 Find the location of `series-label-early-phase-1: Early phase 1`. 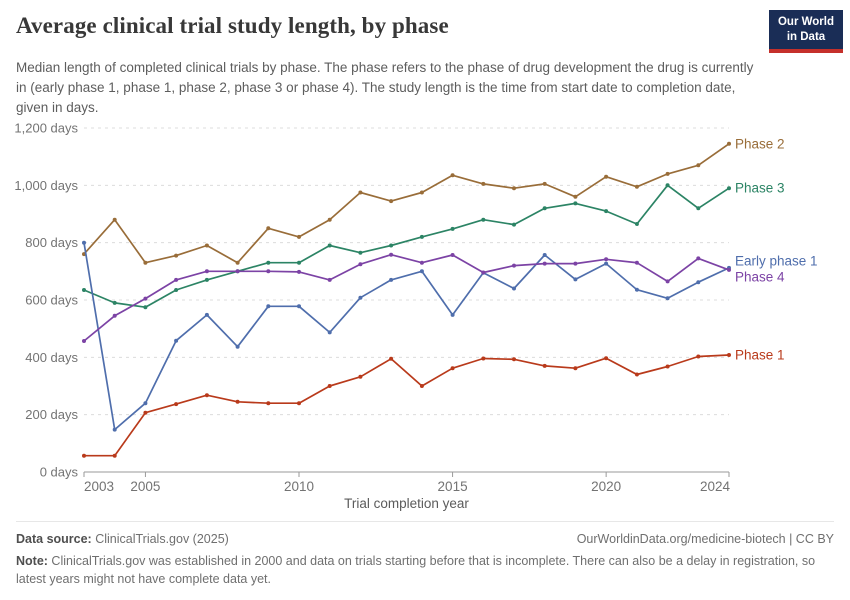

series-label-early-phase-1: Early phase 1 is located at coordinates (776, 260).